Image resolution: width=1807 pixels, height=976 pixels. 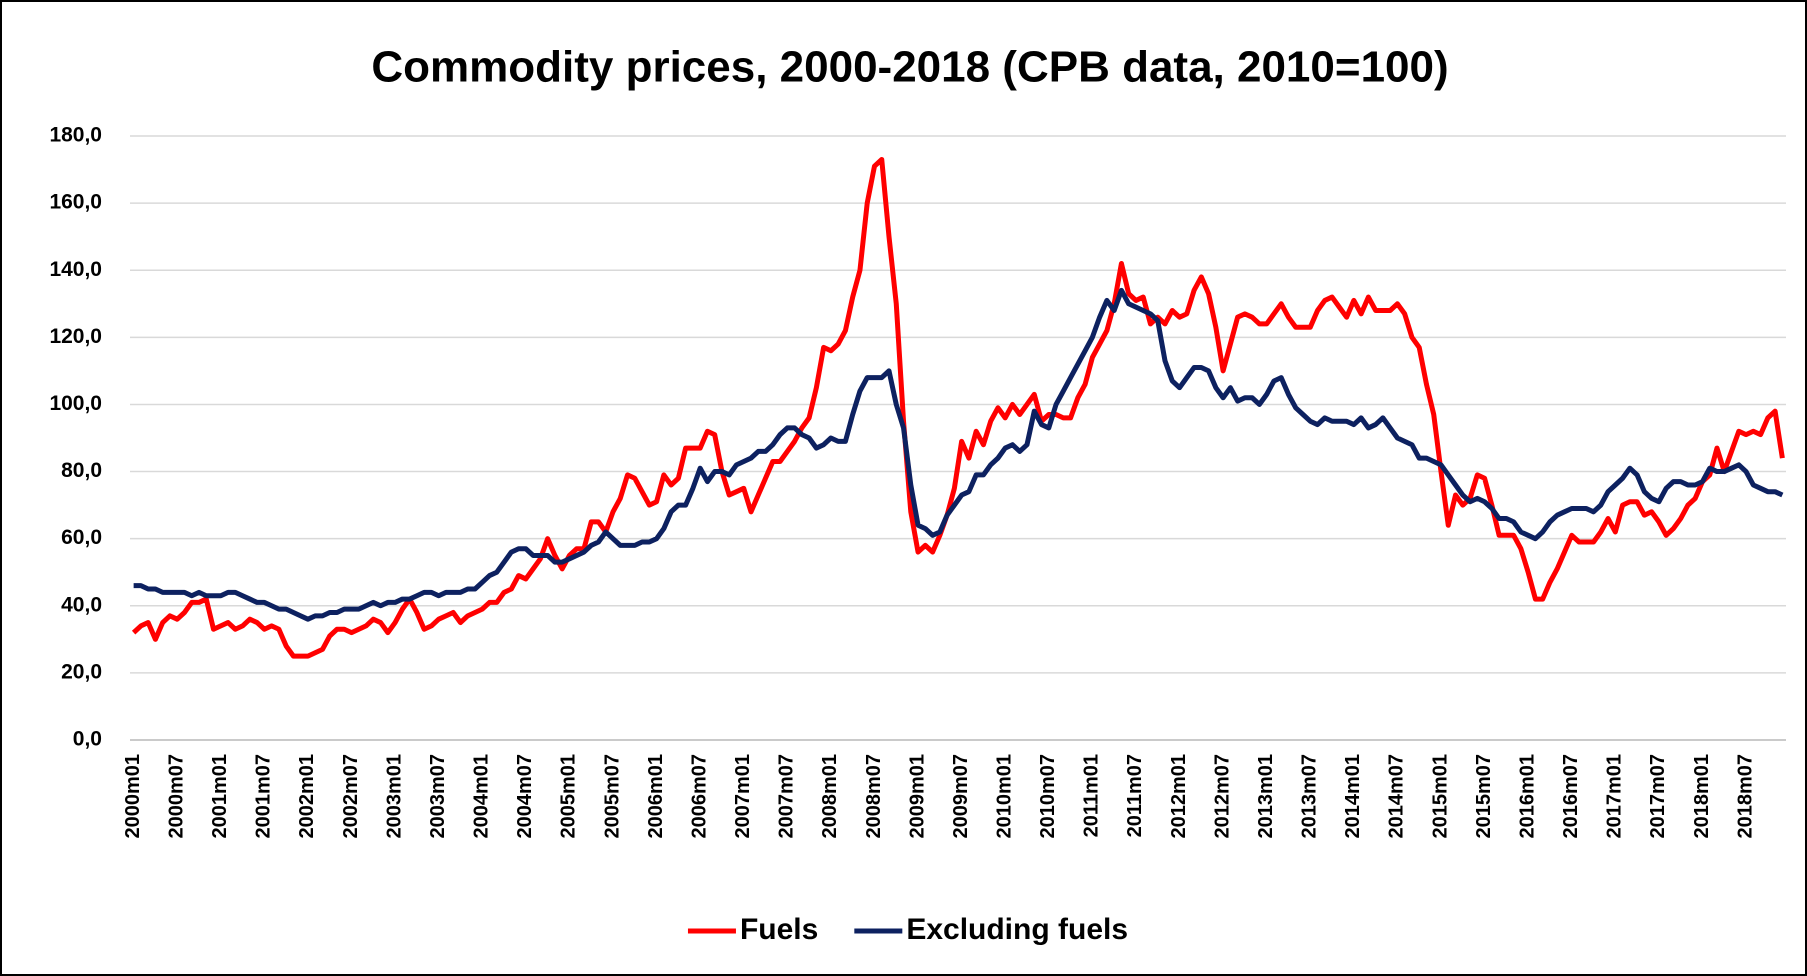 I want to click on x-tick-label: 2011m01, so click(x=1092, y=795).